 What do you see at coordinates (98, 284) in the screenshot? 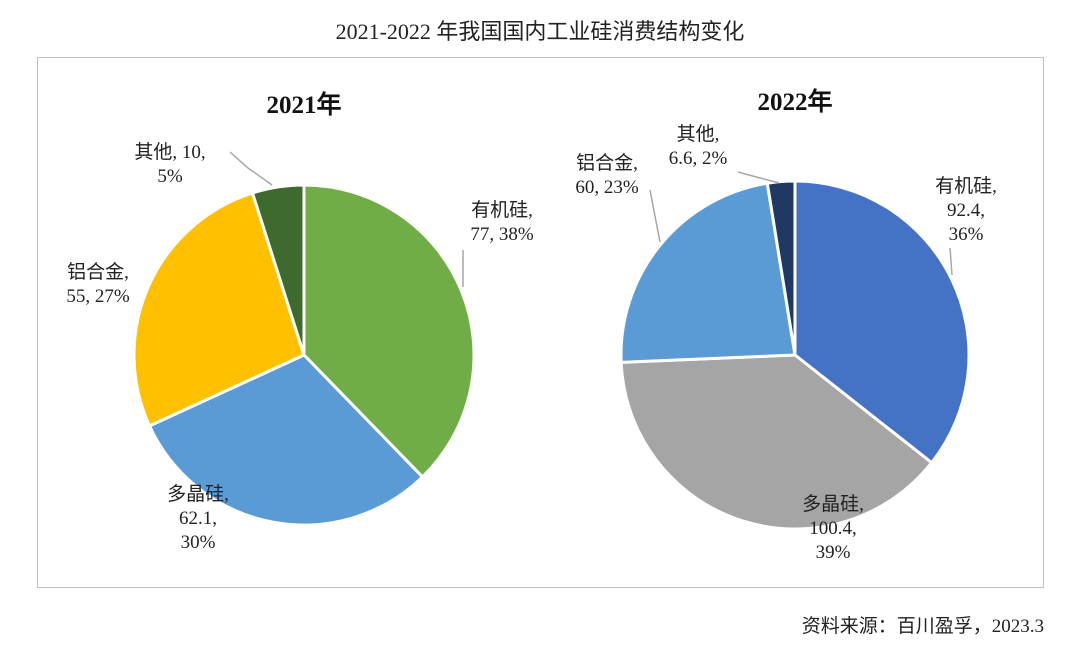
I see `slice-label-2021年-铝合金: 铝合金, 55, 27%` at bounding box center [98, 284].